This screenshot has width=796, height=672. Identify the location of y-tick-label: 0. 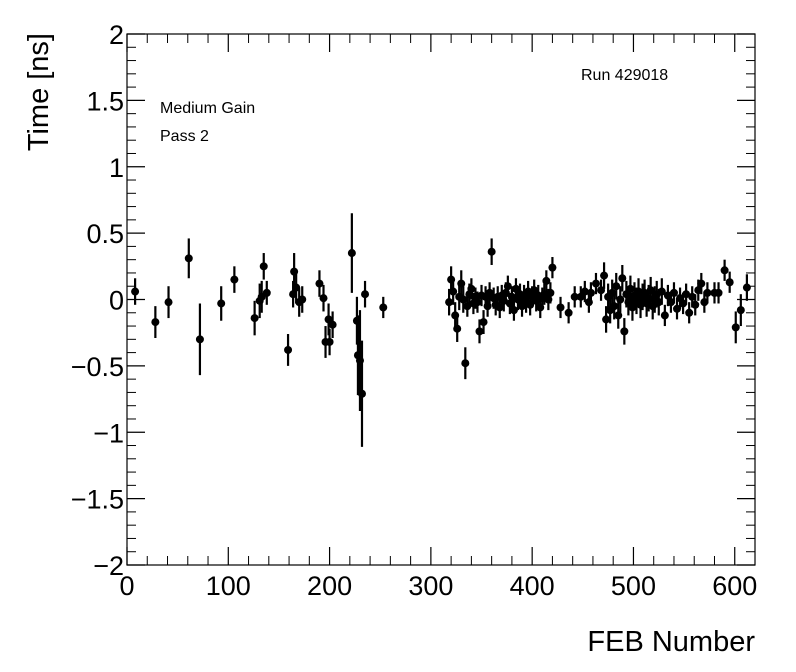
(116, 301).